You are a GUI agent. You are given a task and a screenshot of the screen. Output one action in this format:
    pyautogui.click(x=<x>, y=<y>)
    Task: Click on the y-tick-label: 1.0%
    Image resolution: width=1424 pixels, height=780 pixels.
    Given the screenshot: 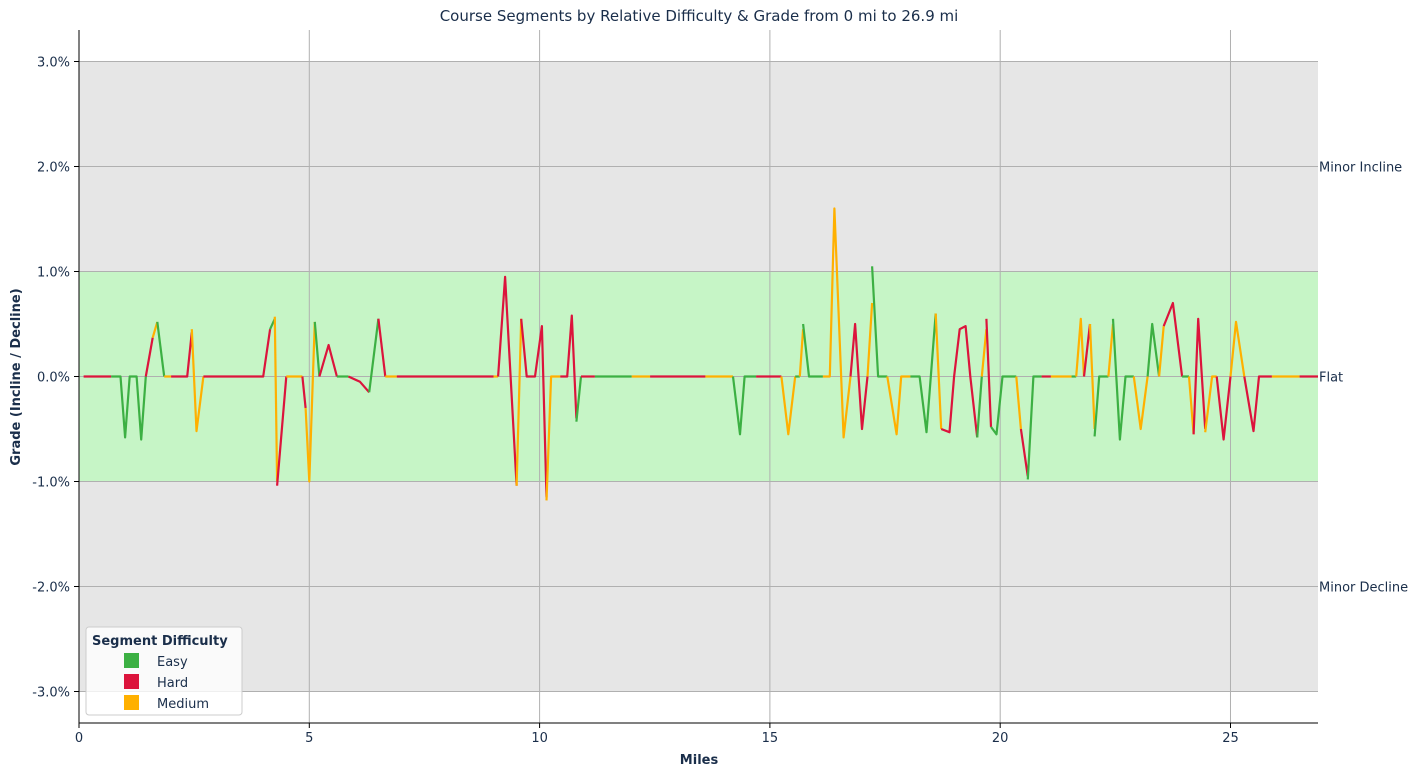 What is the action you would take?
    pyautogui.click(x=53, y=273)
    